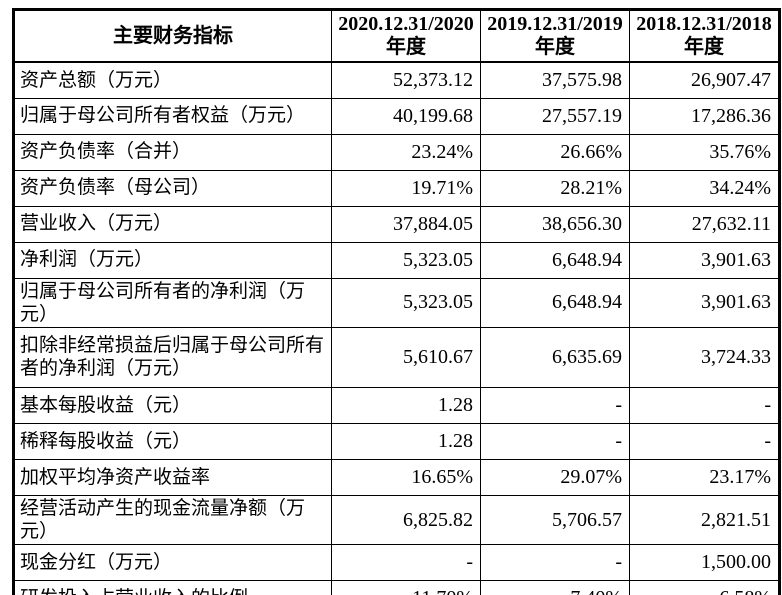  Describe the element at coordinates (704, 188) in the screenshot. I see `row-value-2018: 34.24%` at that location.